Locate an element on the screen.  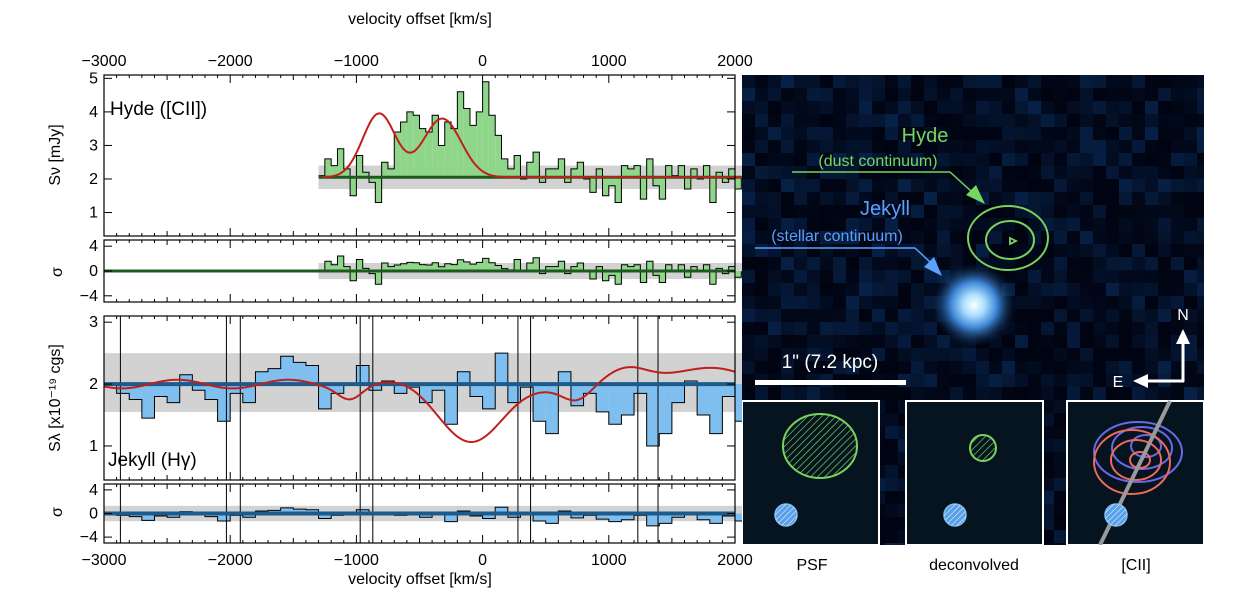
jekyll-ytick-label: 3 is located at coordinates (93, 322).